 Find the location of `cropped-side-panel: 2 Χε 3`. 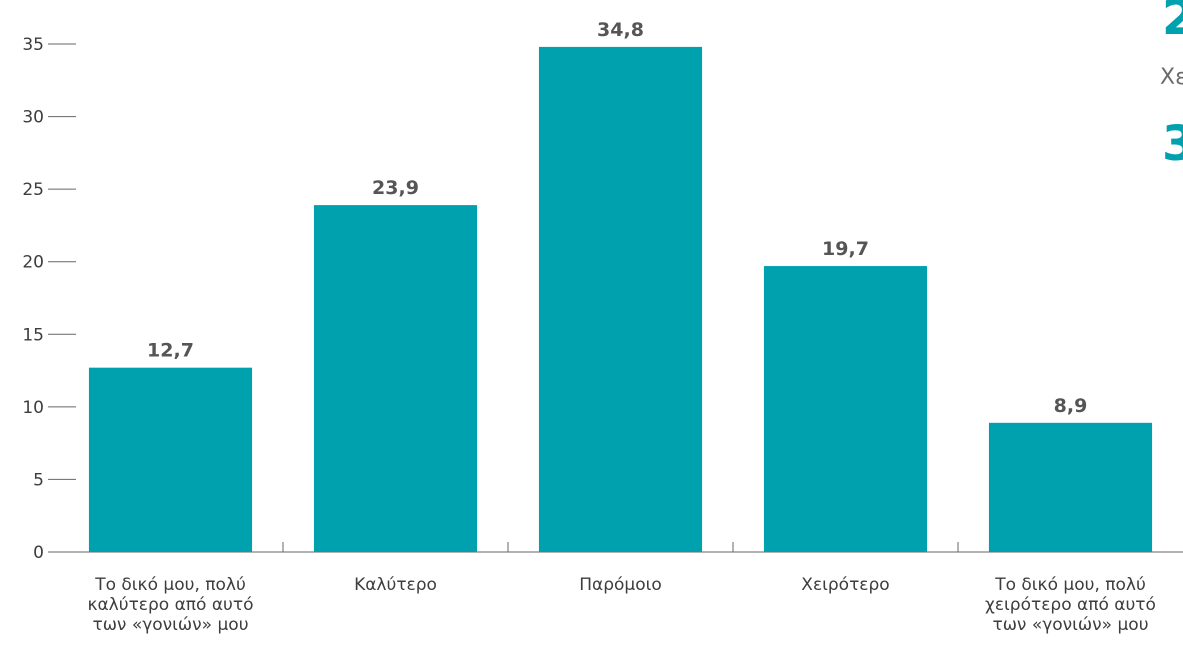

cropped-side-panel: 2 Χε 3 is located at coordinates (1171, 86).